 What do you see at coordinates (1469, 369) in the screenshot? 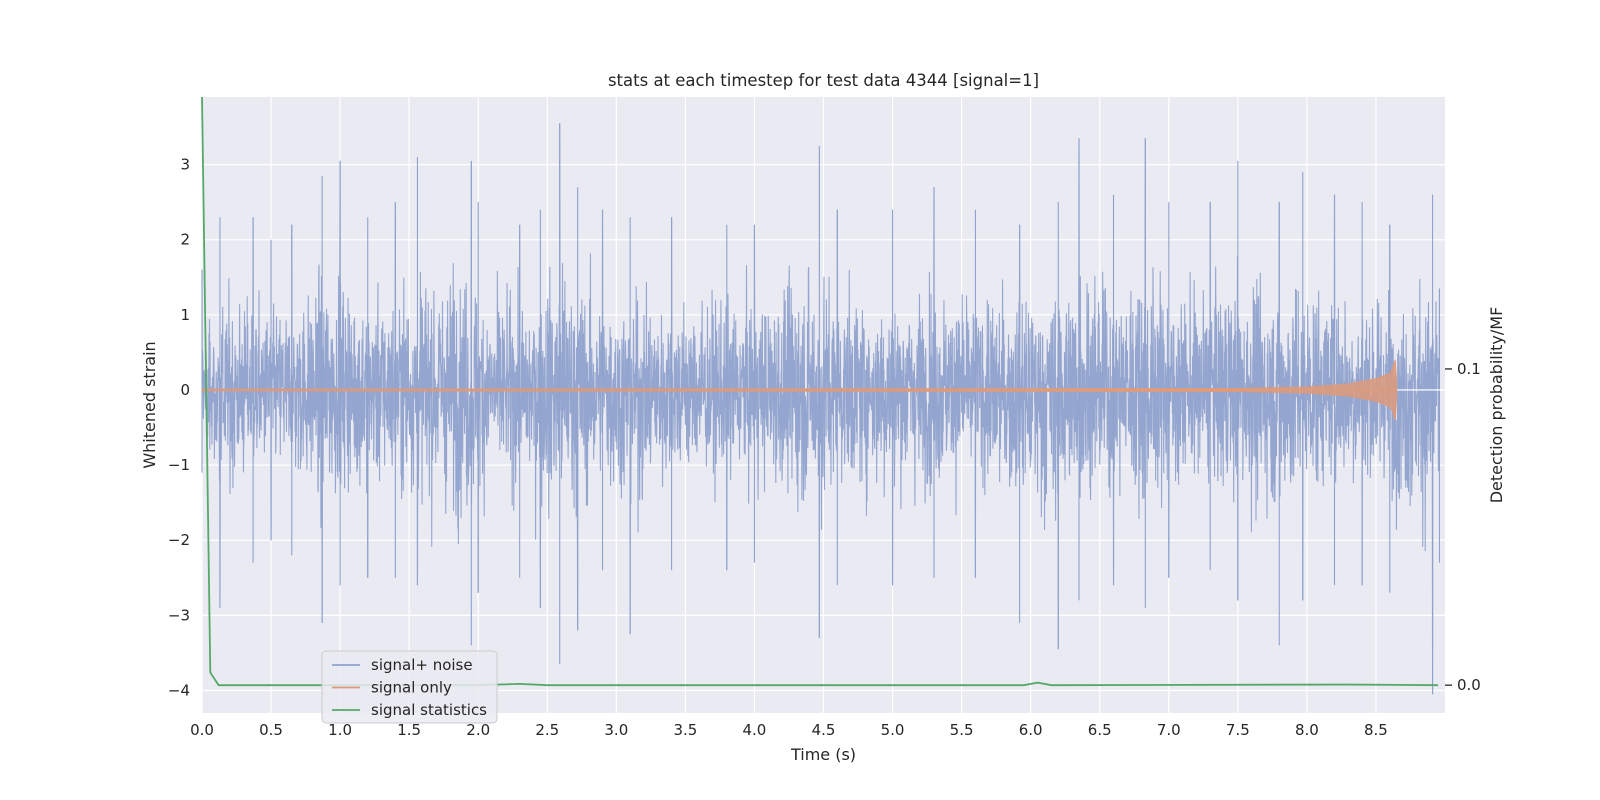
I see `y2-tick-label: 0.1` at bounding box center [1469, 369].